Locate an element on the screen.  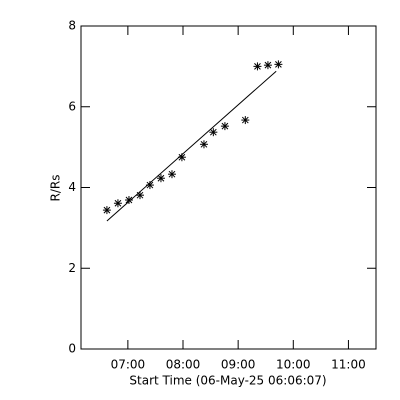
x-tick-label: 07:00 is located at coordinates (128, 365).